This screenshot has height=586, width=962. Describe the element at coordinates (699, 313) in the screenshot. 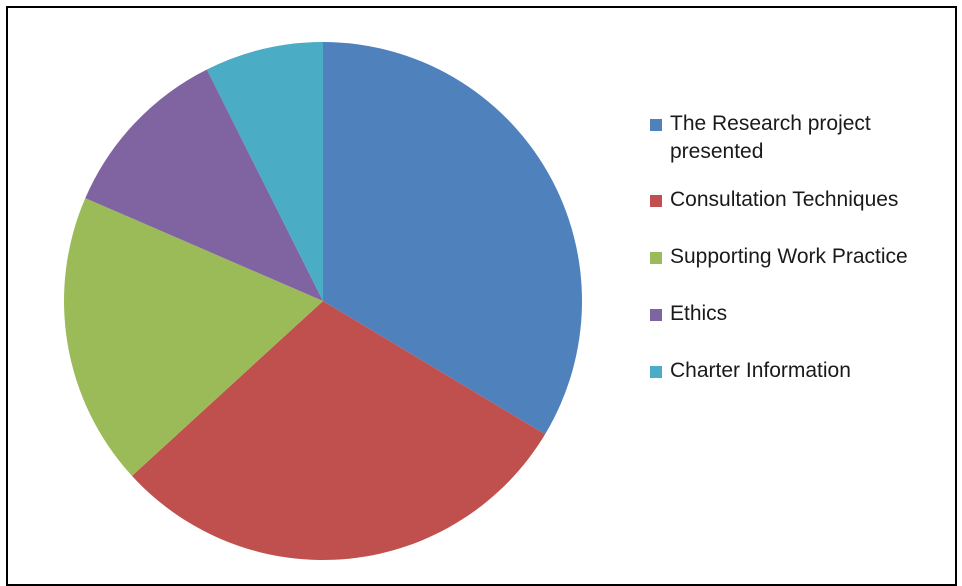

I see `legend-label: Ethics` at that location.